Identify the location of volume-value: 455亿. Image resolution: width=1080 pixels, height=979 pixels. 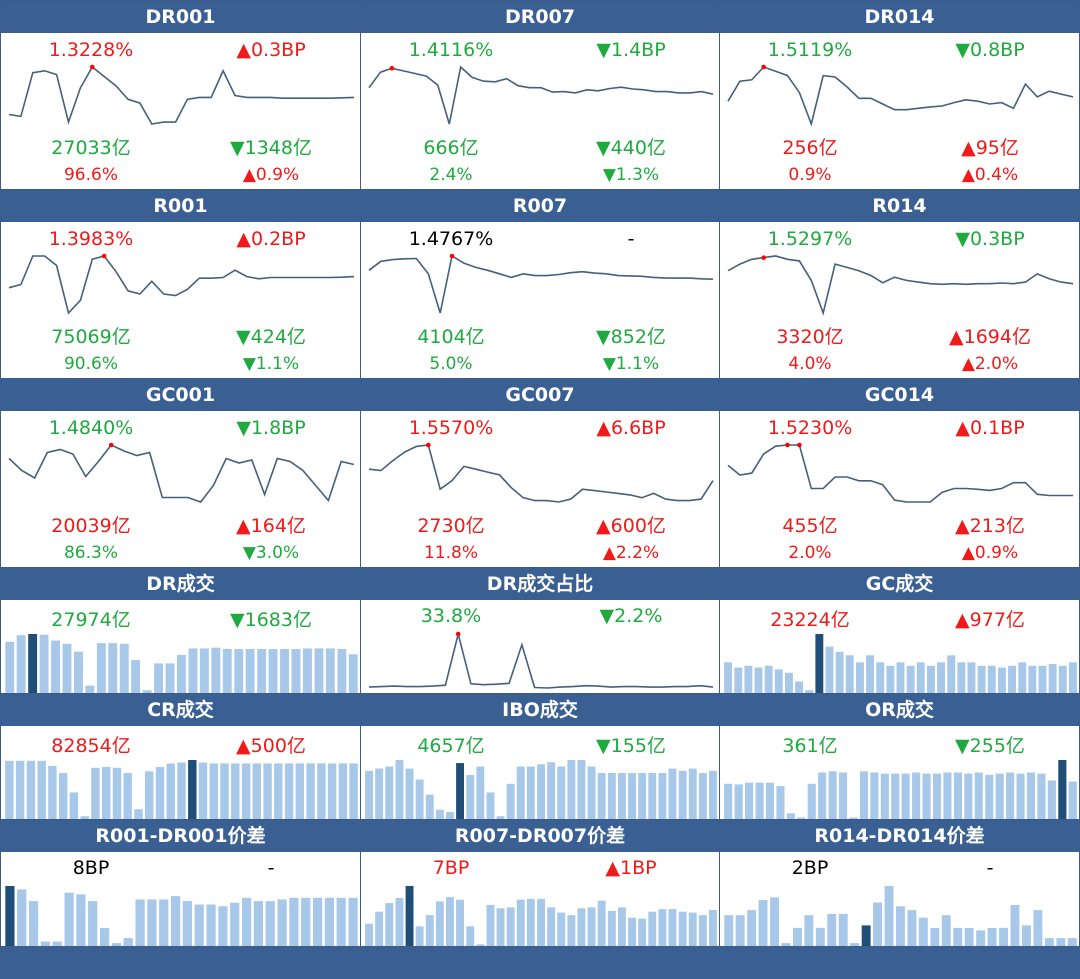
(810, 526).